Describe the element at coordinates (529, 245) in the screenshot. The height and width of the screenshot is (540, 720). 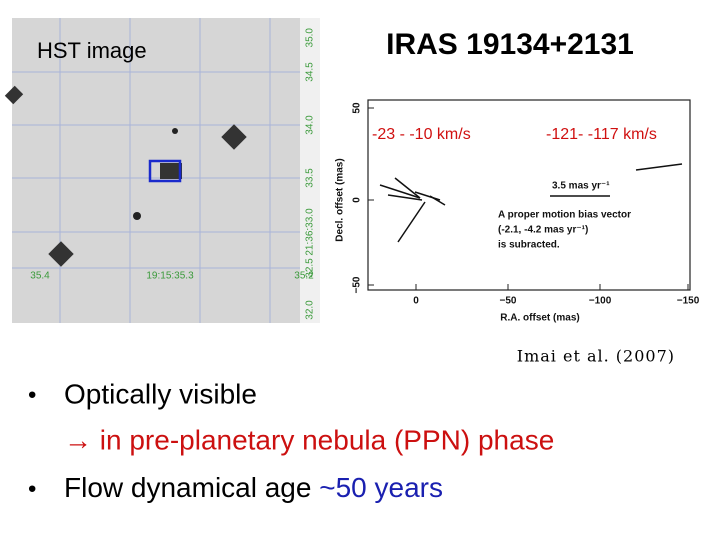
I see `plot-note: is subracted.` at that location.